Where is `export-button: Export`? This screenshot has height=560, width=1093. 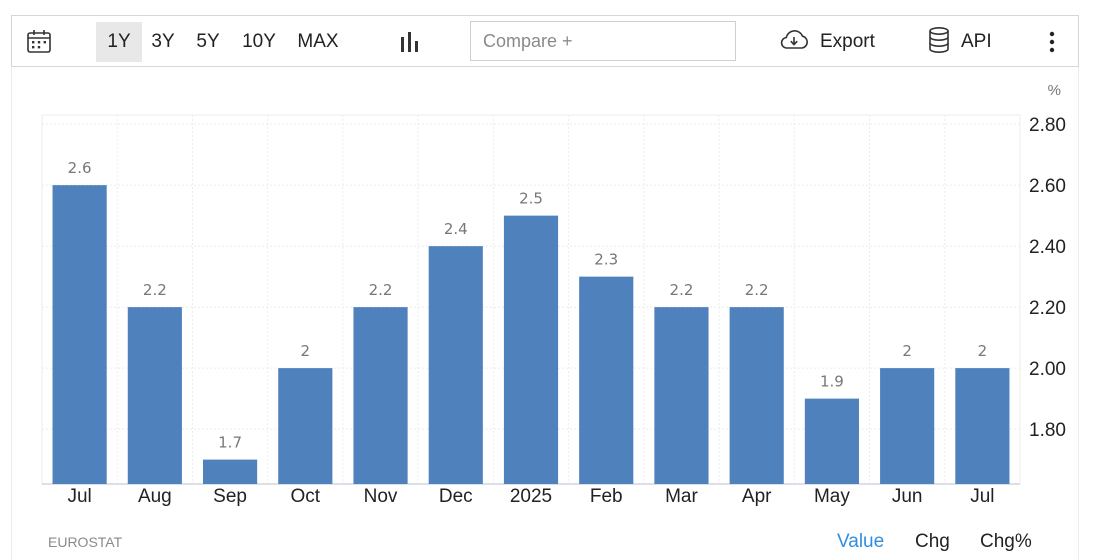
export-button: Export is located at coordinates (826, 42).